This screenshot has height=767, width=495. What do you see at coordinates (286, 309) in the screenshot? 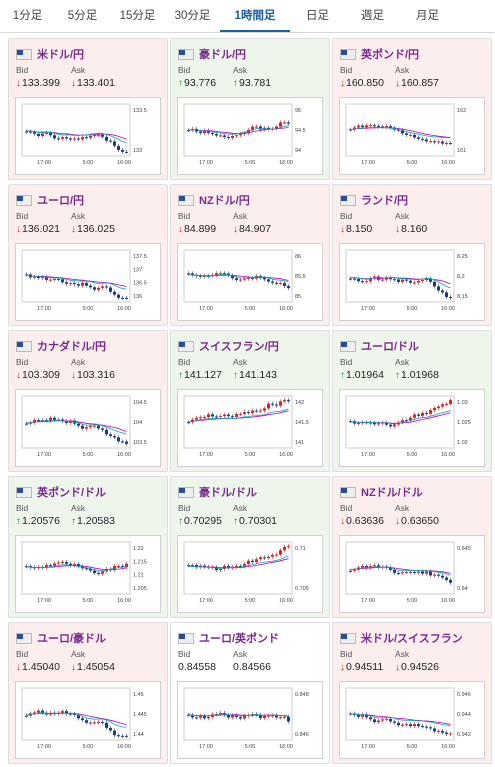
I see `x-tick-label: 16:00` at bounding box center [286, 309].